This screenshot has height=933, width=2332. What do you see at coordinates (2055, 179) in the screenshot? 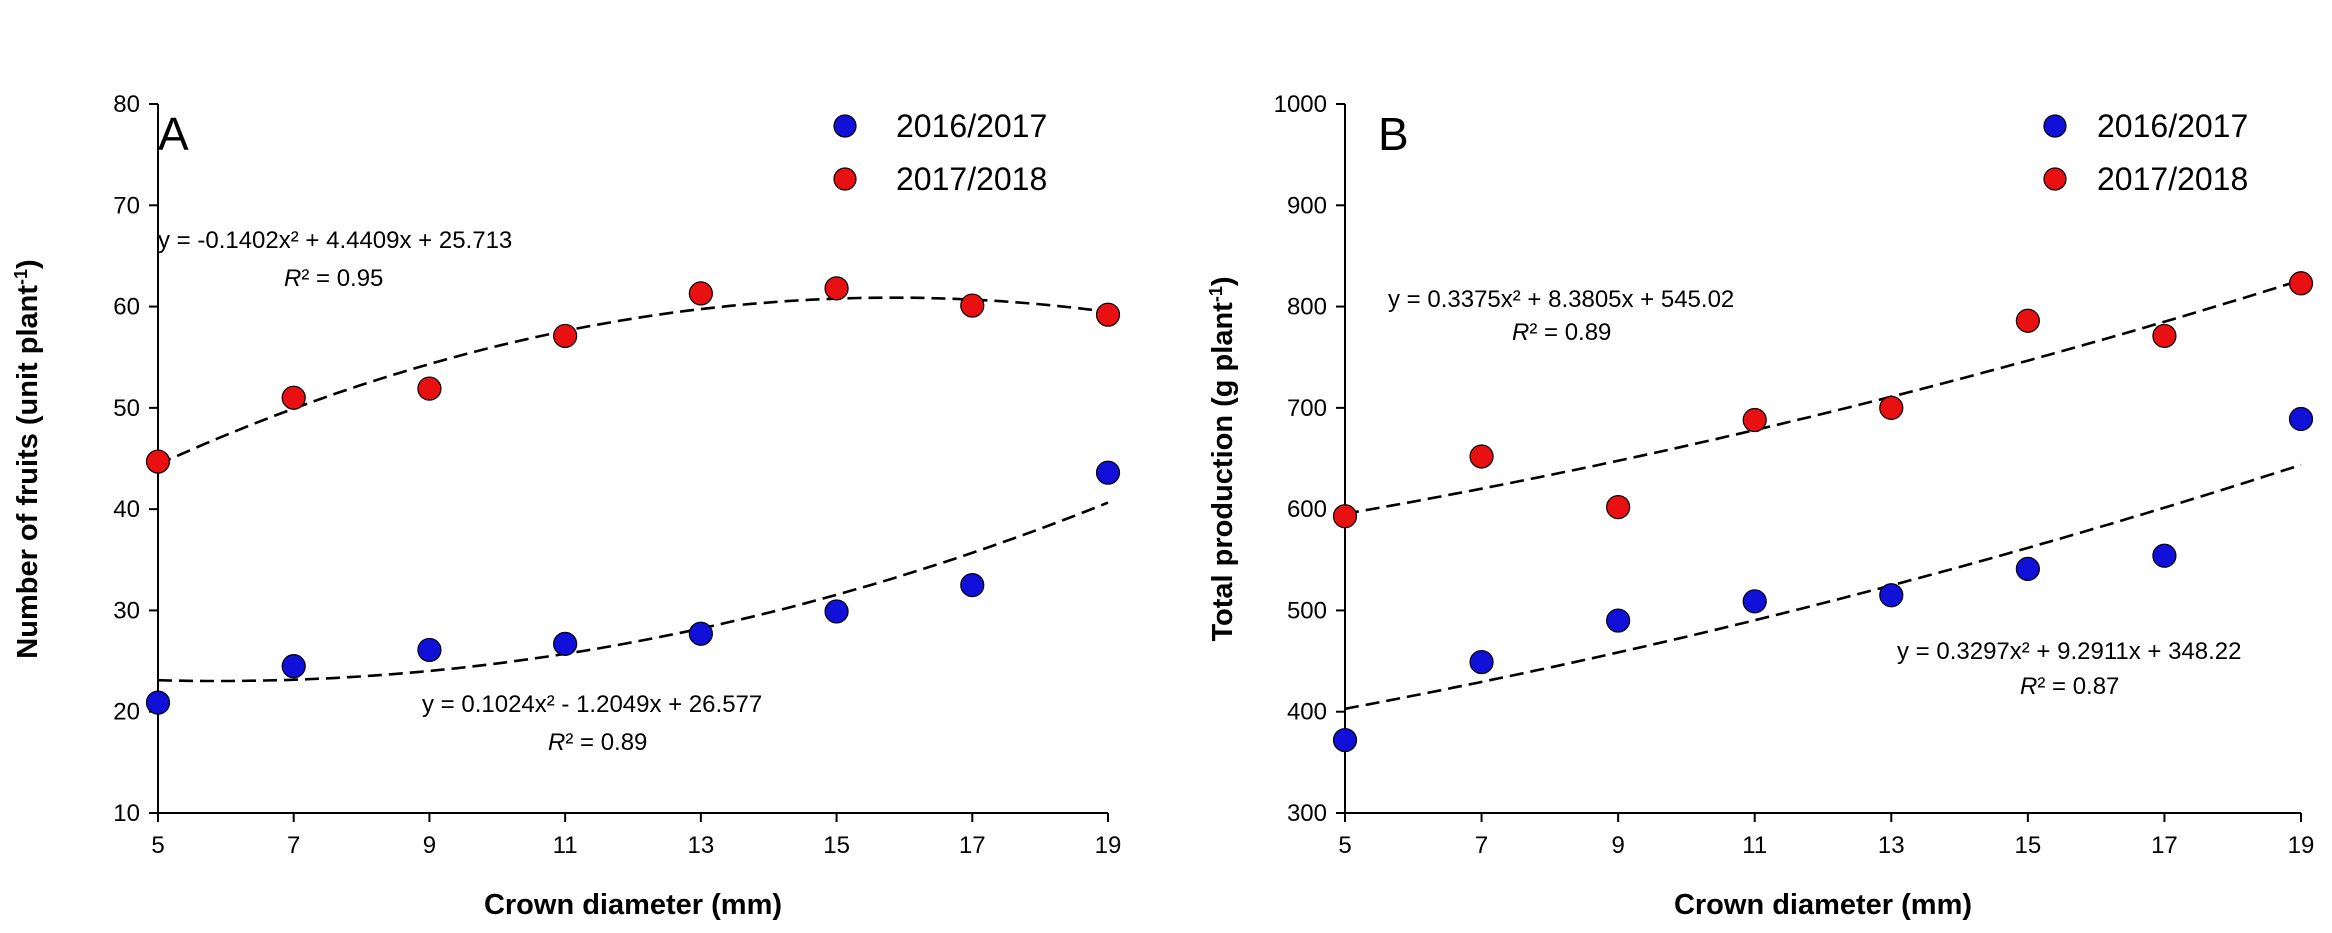
I see `panel-b-legend-marker-2017` at bounding box center [2055, 179].